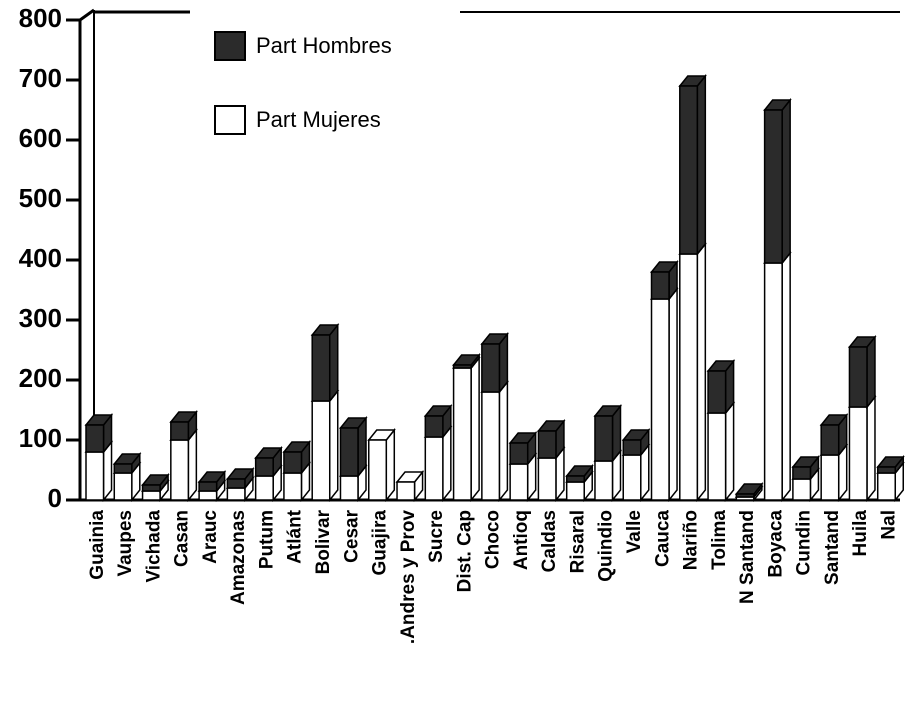 This screenshot has width=906, height=708. Describe the element at coordinates (125, 543) in the screenshot. I see `x-tick-label: Vaupes` at that location.